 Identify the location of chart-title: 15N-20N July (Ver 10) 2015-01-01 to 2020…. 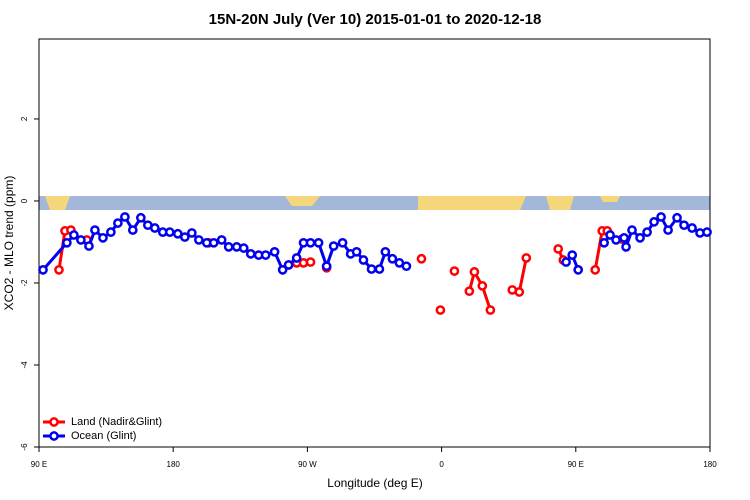
(375, 19).